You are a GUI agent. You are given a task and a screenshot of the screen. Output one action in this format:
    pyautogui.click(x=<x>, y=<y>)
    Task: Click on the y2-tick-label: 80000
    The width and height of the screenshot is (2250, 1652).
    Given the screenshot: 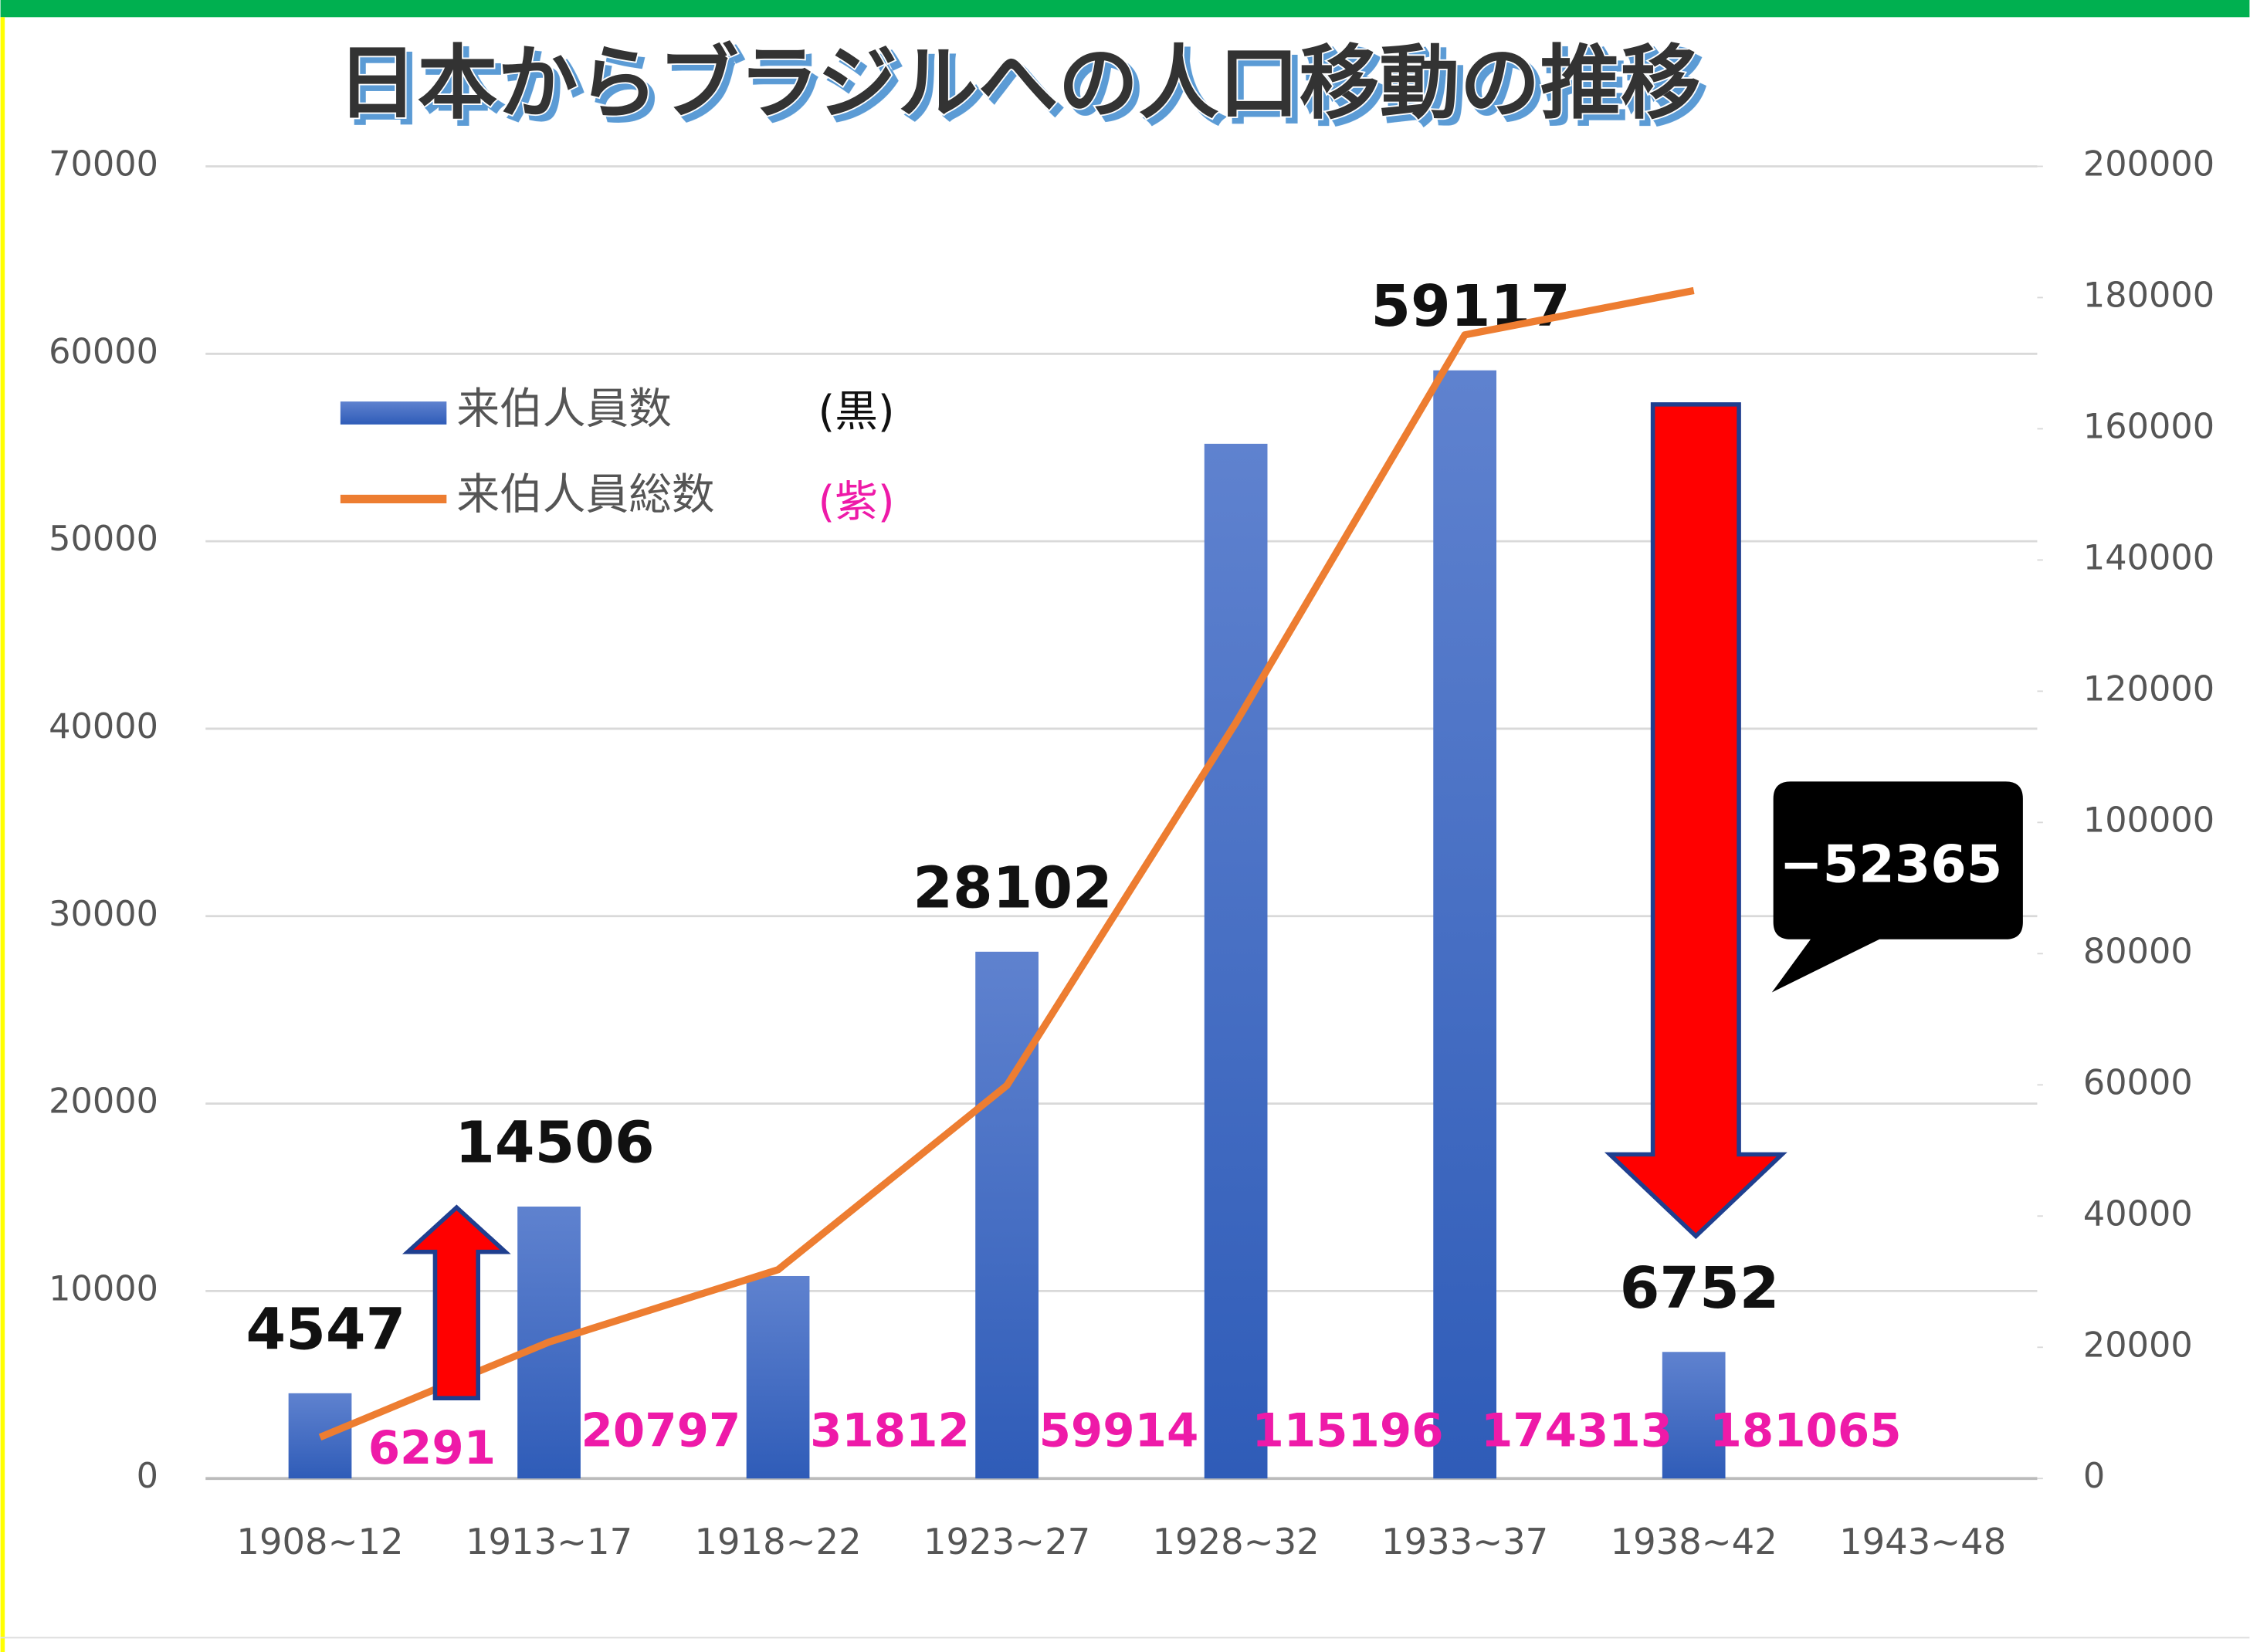 What is the action you would take?
    pyautogui.click(x=2138, y=951)
    